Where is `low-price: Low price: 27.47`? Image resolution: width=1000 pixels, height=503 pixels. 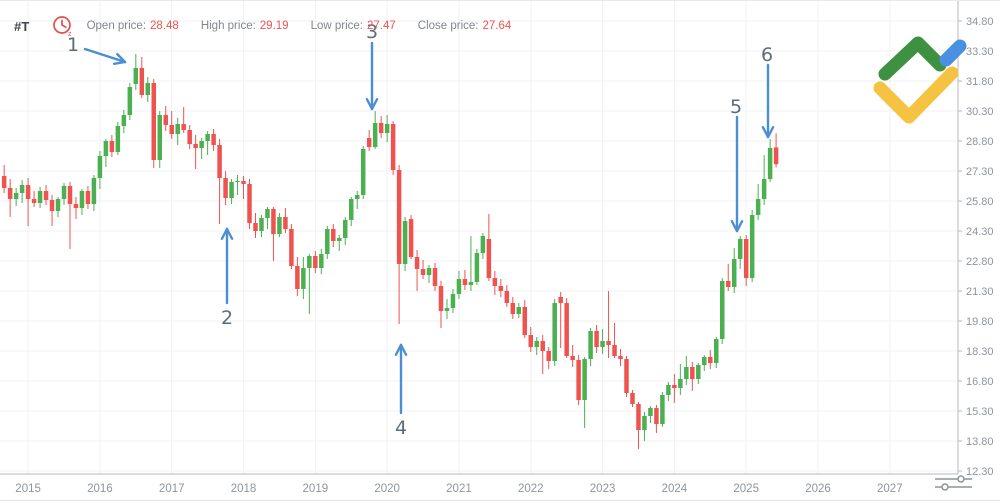
low-price: Low price: 27.47 is located at coordinates (353, 26).